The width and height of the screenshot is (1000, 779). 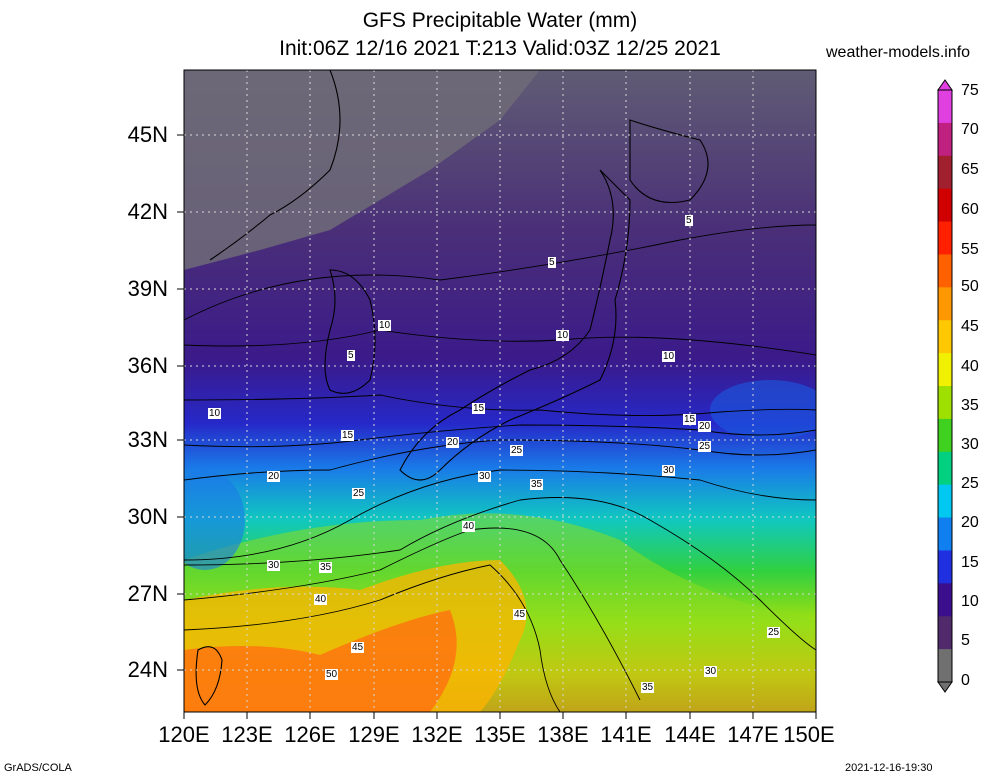 What do you see at coordinates (147, 134) in the screenshot?
I see `lat-label: 45N` at bounding box center [147, 134].